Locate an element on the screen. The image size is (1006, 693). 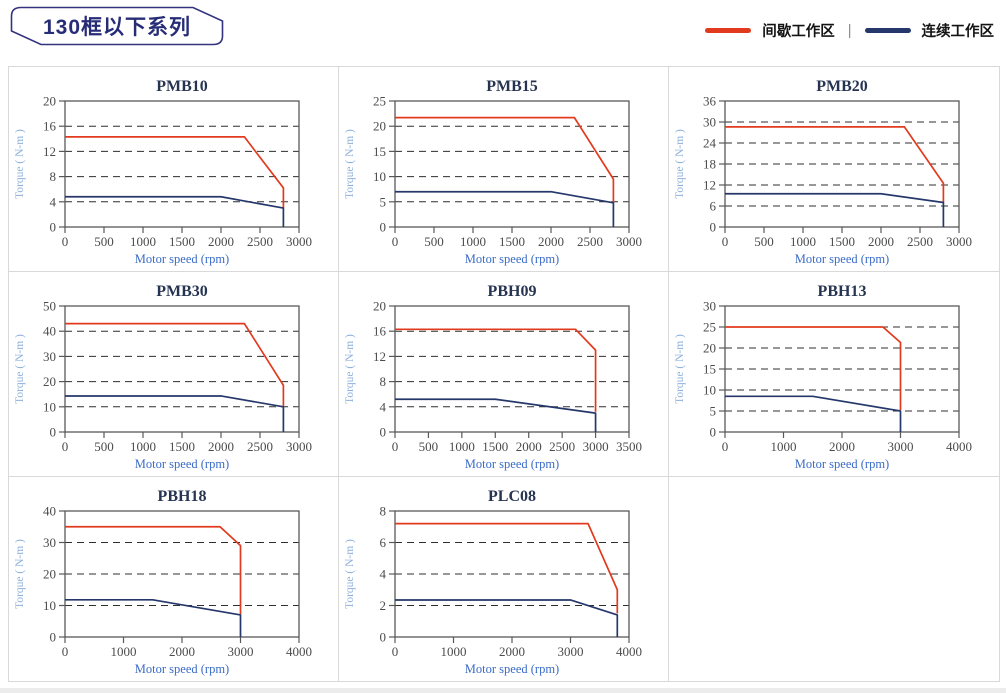
y-tick-label: 5 is located at coordinates (383, 201).